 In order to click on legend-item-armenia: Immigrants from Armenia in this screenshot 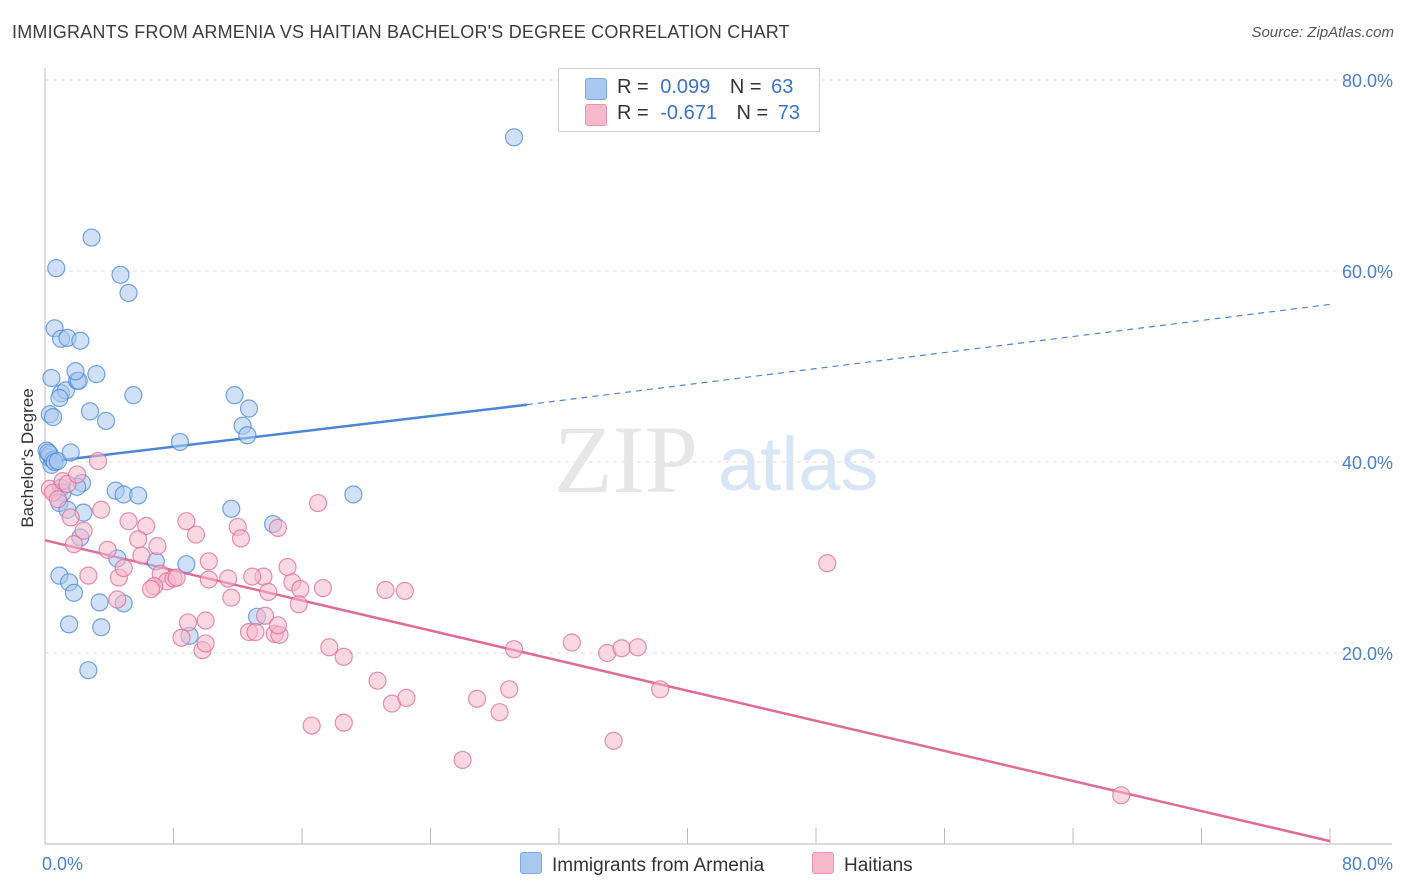, I will do `click(642, 864)`.